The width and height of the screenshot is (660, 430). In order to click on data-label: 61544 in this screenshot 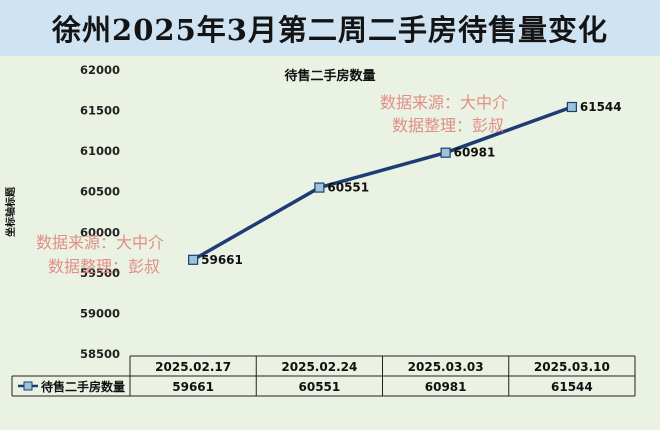, I will do `click(601, 107)`.